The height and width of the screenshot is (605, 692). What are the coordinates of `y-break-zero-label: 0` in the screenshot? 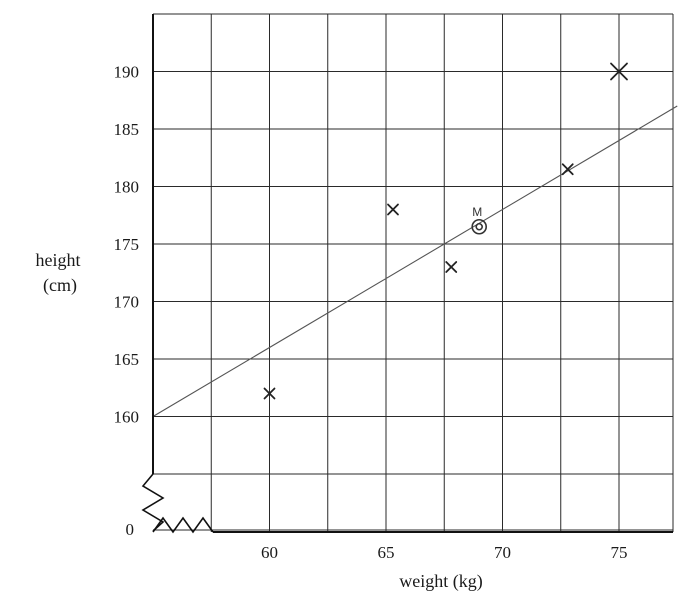 It's located at (130, 529).